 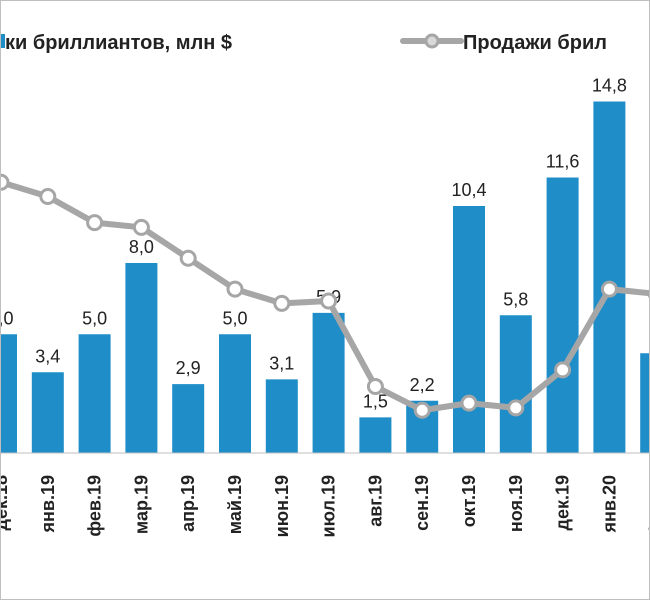 I want to click on x-tick-label: окт.19, so click(x=469, y=501).